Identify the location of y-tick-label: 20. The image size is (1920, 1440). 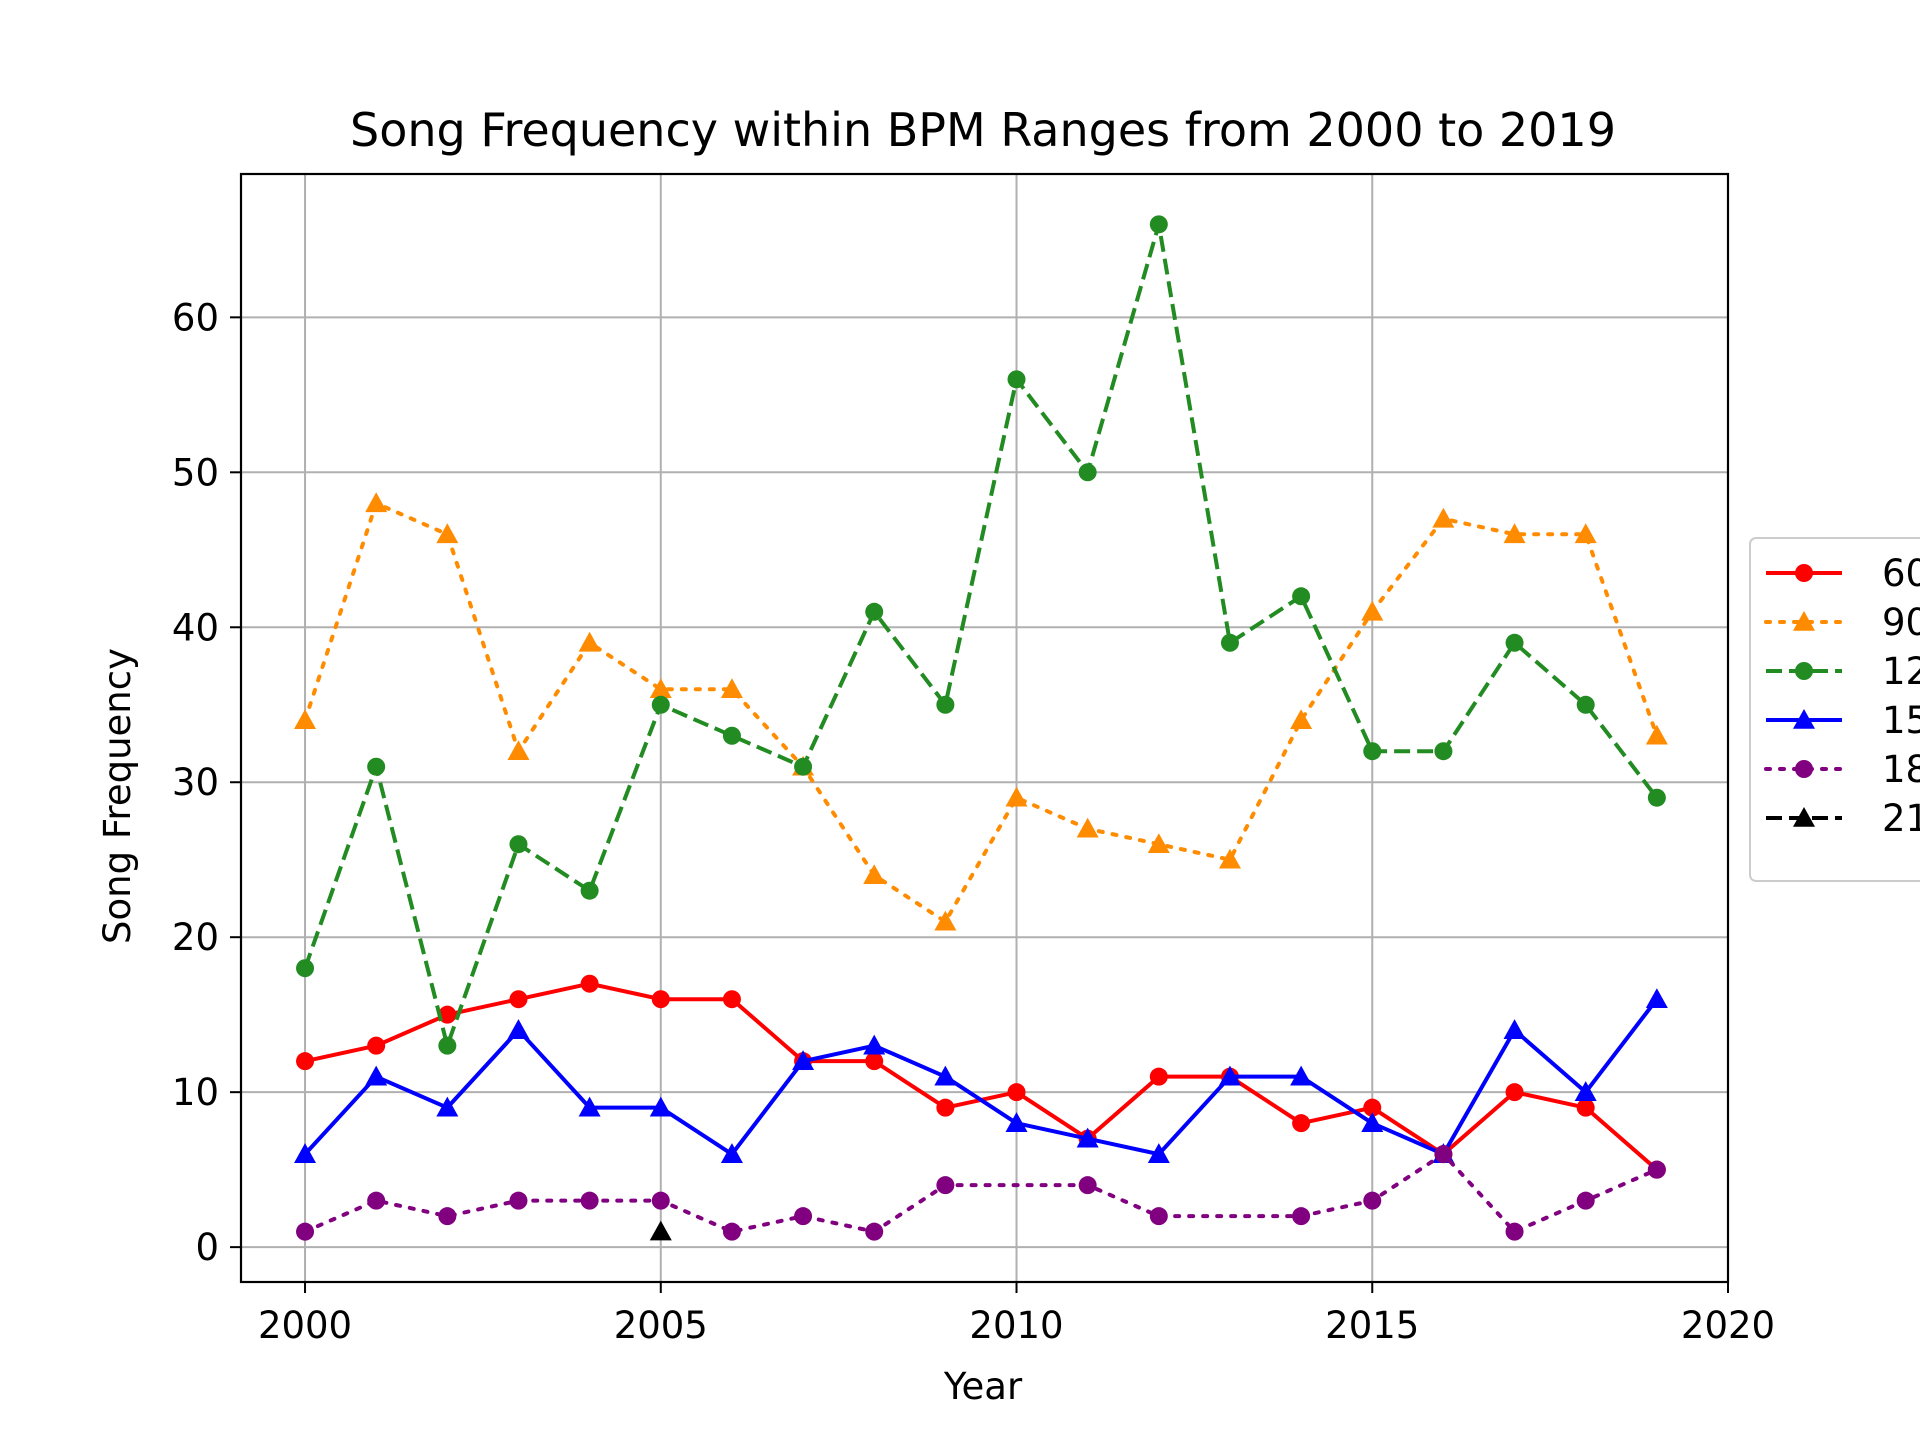
(195, 937).